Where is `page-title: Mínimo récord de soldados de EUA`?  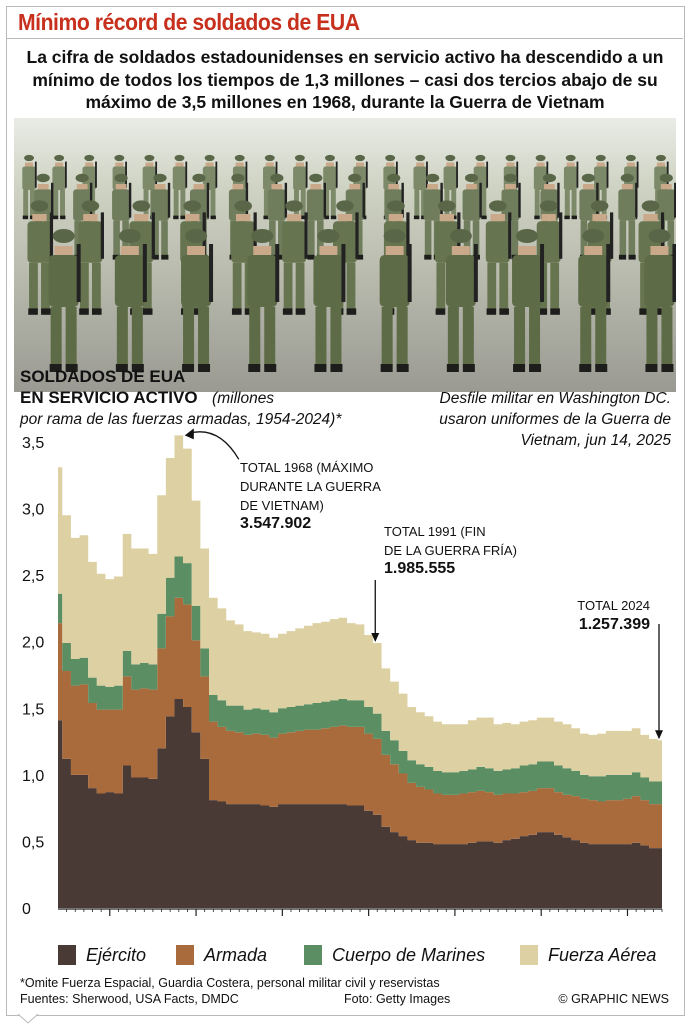
page-title: Mínimo récord de soldados de EUA is located at coordinates (189, 22).